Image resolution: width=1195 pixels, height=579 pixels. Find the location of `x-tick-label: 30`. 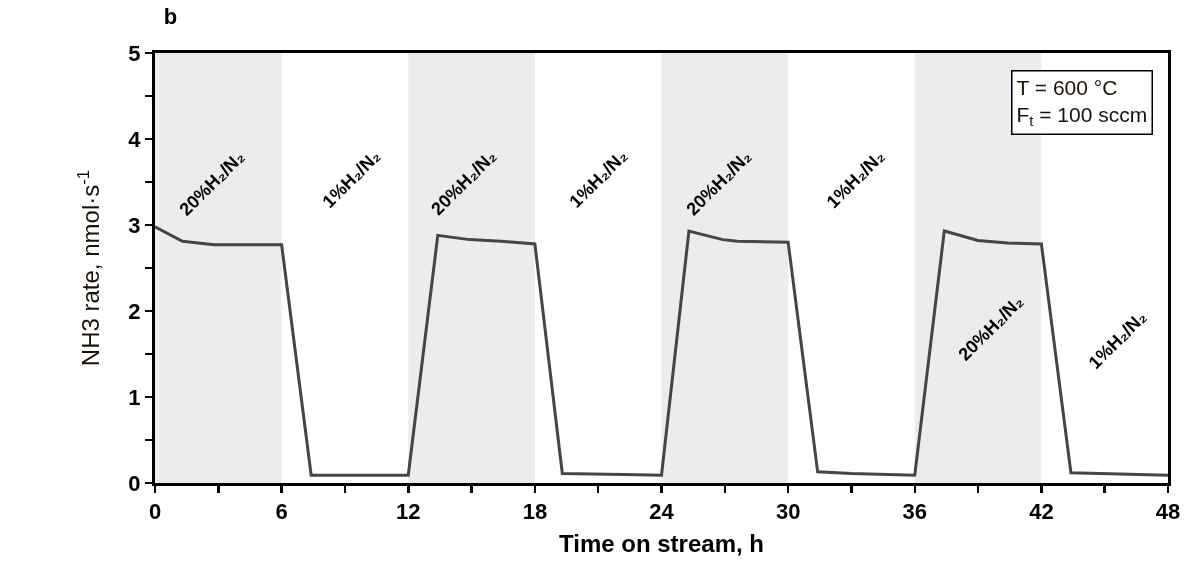

x-tick-label: 30 is located at coordinates (788, 512).